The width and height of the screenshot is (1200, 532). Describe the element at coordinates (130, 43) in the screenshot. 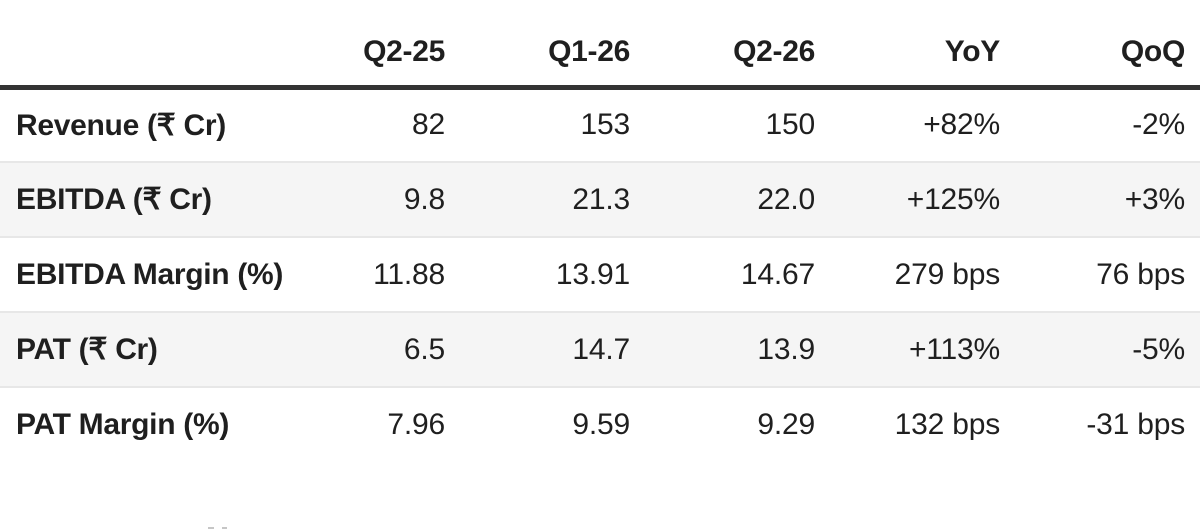

I see `column-header-metric` at that location.